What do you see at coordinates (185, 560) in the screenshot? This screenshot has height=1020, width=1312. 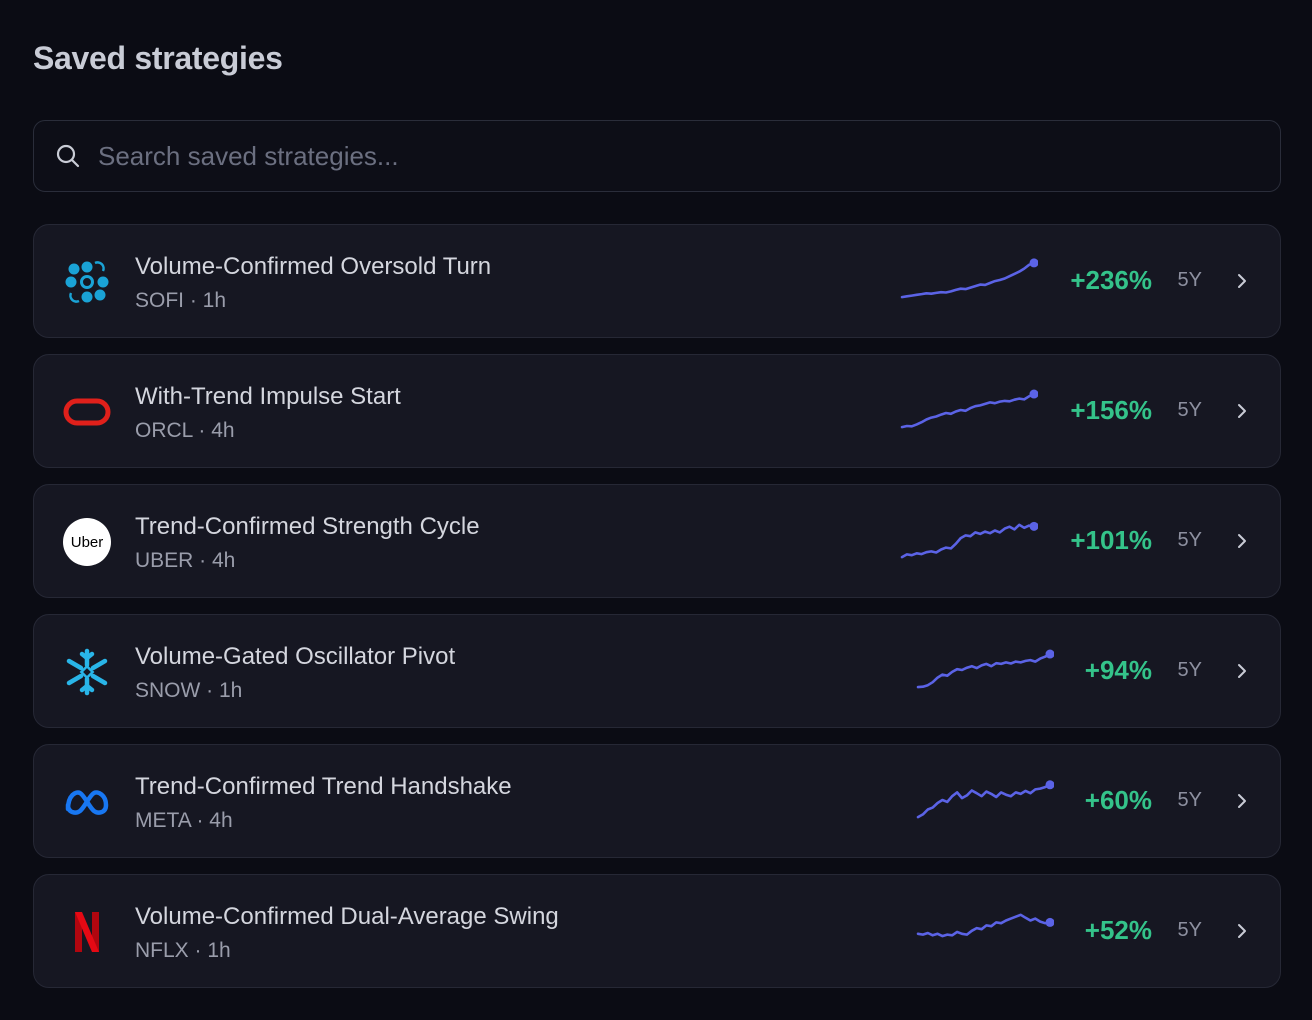 I see `strategy-meta: UBER · 4h` at bounding box center [185, 560].